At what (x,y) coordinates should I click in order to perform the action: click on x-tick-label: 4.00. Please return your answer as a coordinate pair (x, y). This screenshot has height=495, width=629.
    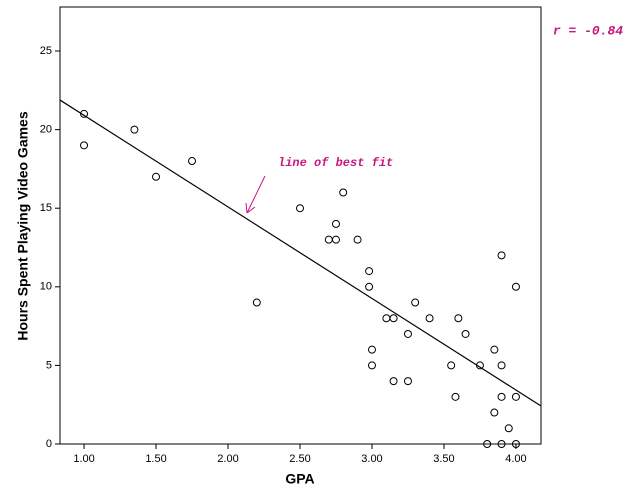
    Looking at the image, I should click on (515, 459).